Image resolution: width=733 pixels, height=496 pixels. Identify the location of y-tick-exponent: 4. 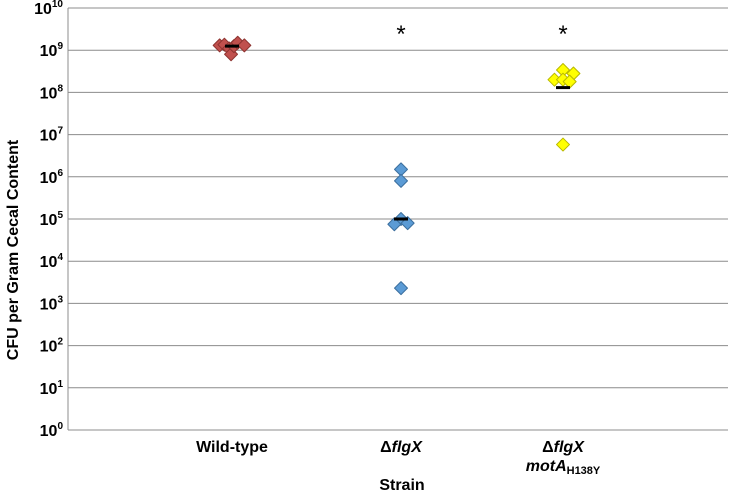
(60, 257).